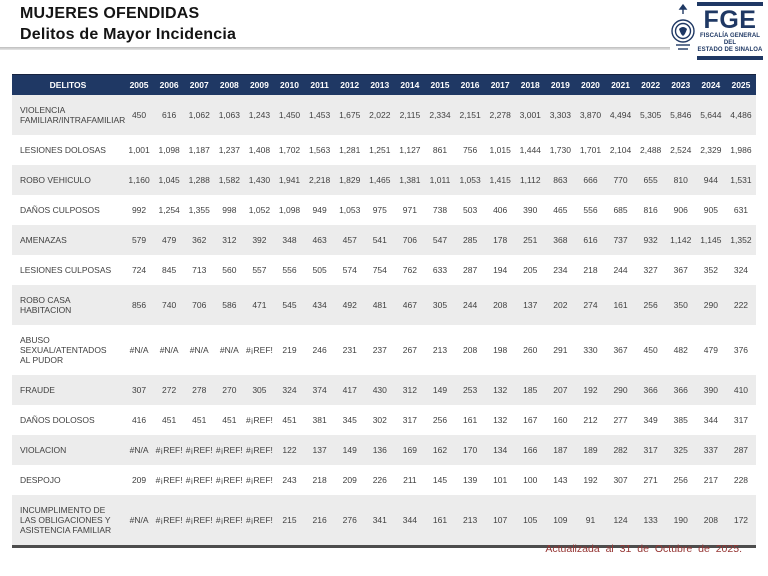 The height and width of the screenshot is (576, 768). Describe the element at coordinates (409, 450) in the screenshot. I see `value-cell: 169` at that location.